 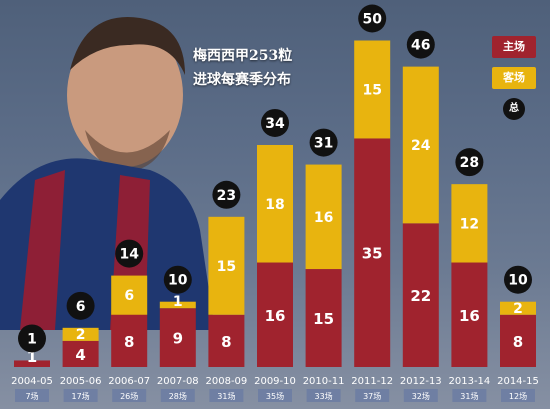 I want to click on legend-total: 总, so click(x=514, y=109).